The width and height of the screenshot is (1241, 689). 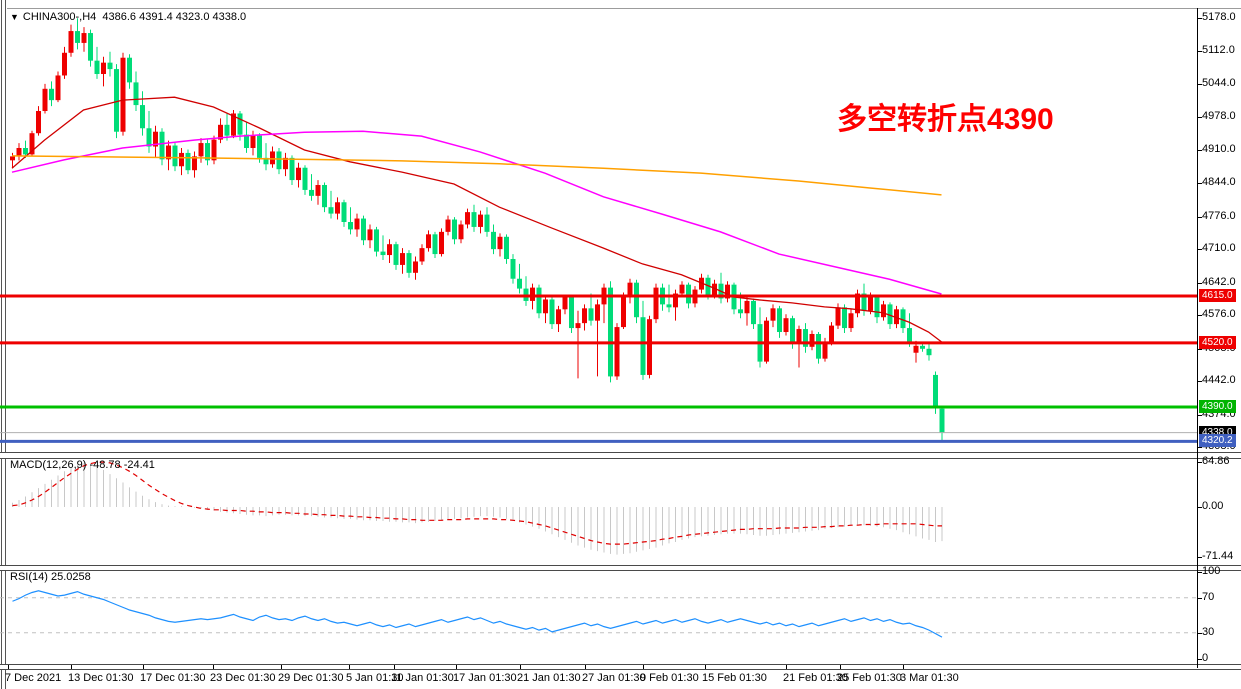 What do you see at coordinates (1217, 314) in the screenshot?
I see `price-tick-label: 4576.0` at bounding box center [1217, 314].